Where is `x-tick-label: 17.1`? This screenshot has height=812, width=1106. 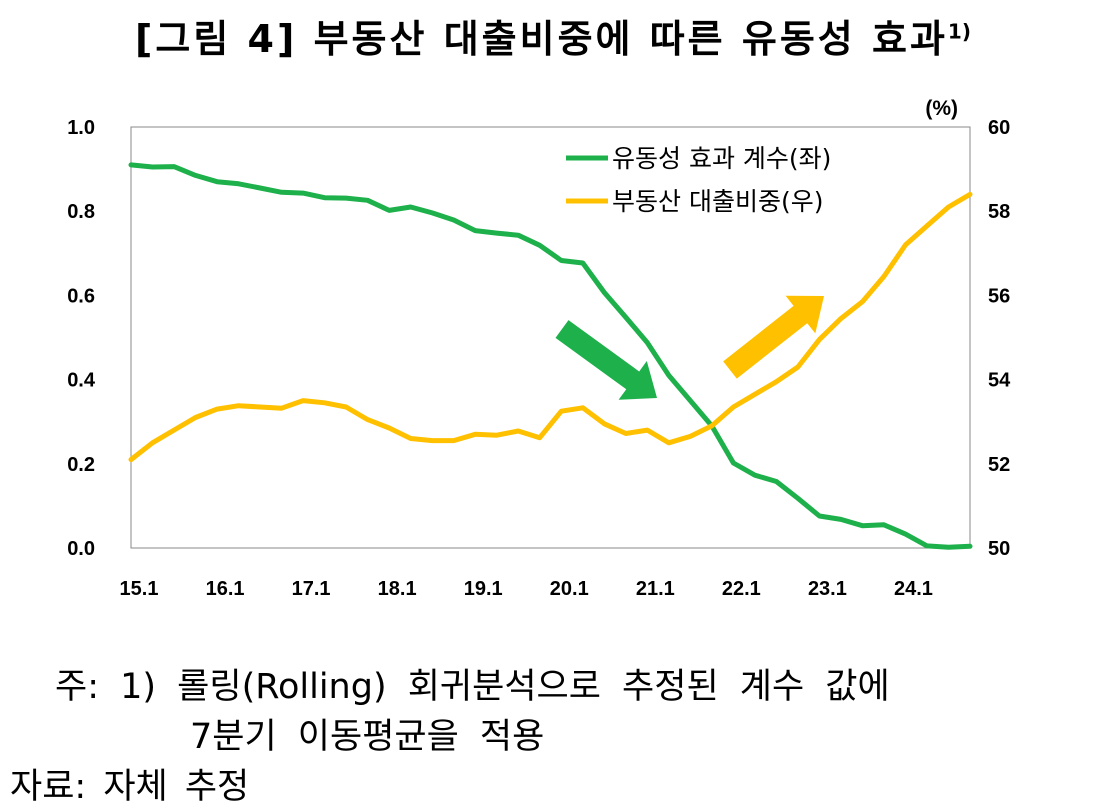
x-tick-label: 17.1 is located at coordinates (311, 589).